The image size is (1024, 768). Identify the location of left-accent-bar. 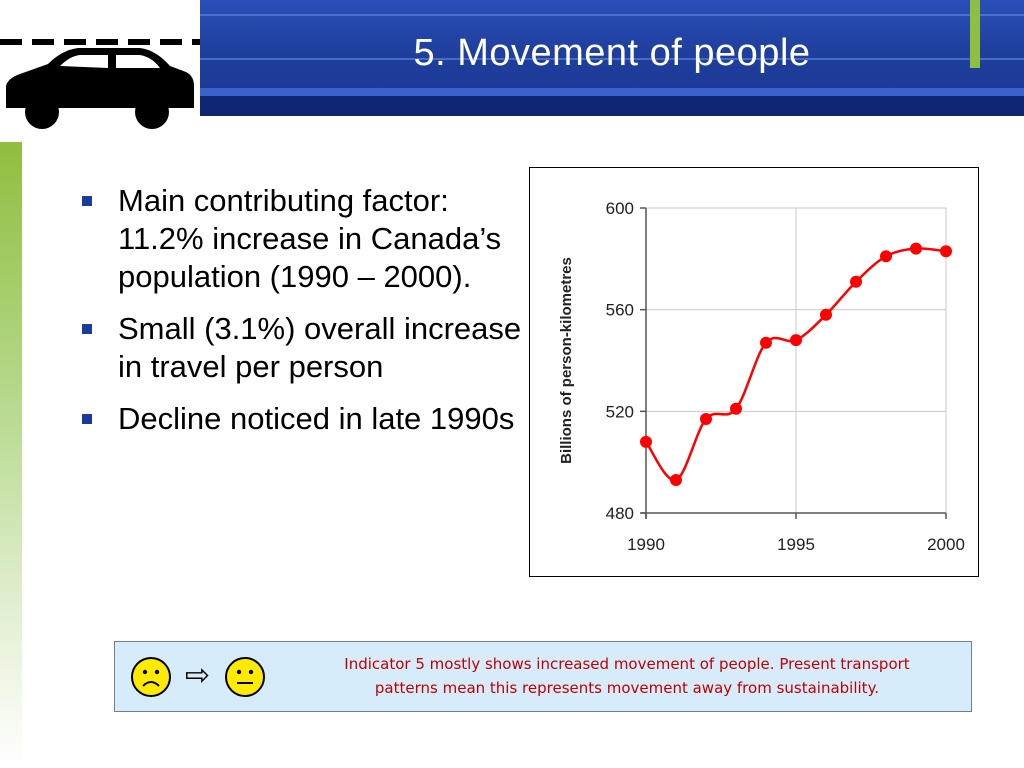
(11, 455).